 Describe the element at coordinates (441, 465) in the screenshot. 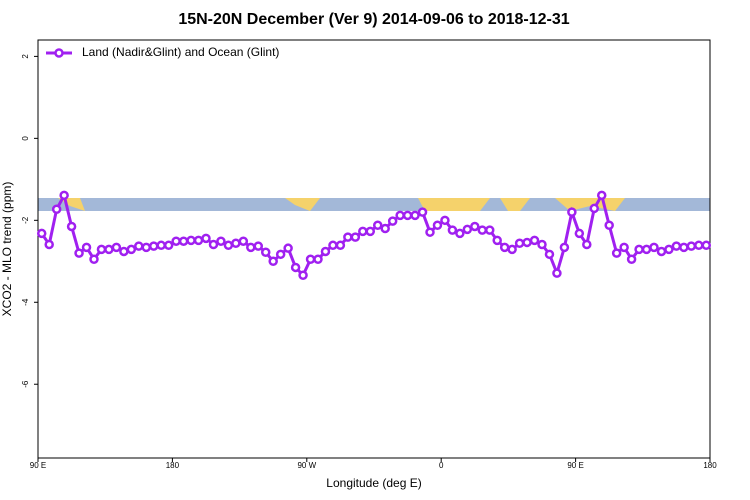

I see `x-tick-label: 0` at that location.